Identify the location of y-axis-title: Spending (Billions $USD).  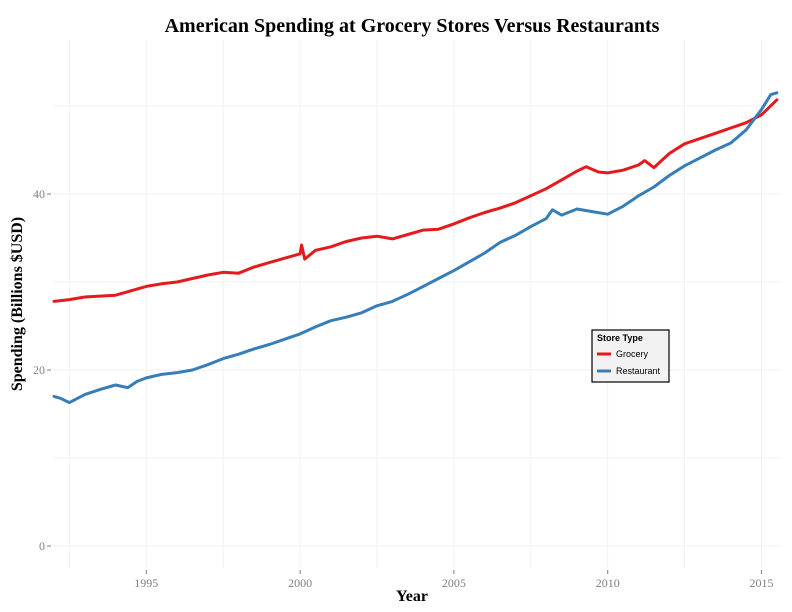
(17, 304).